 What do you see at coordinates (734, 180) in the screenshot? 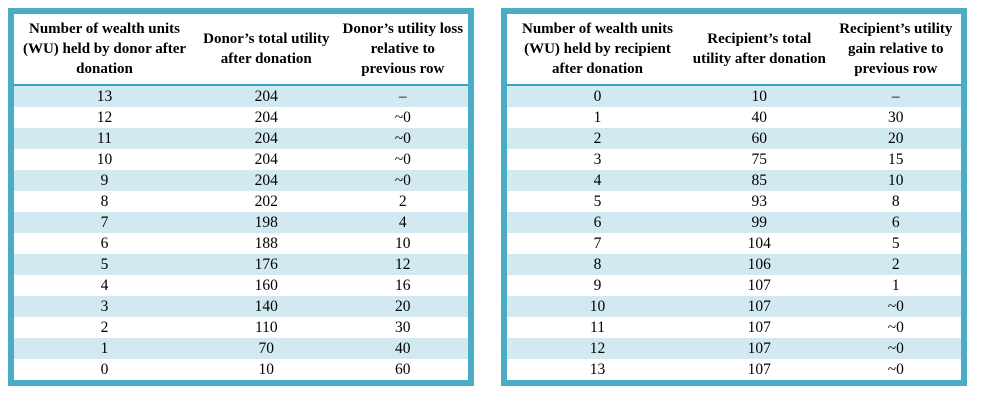
I see `table-row: 4 85 10` at bounding box center [734, 180].